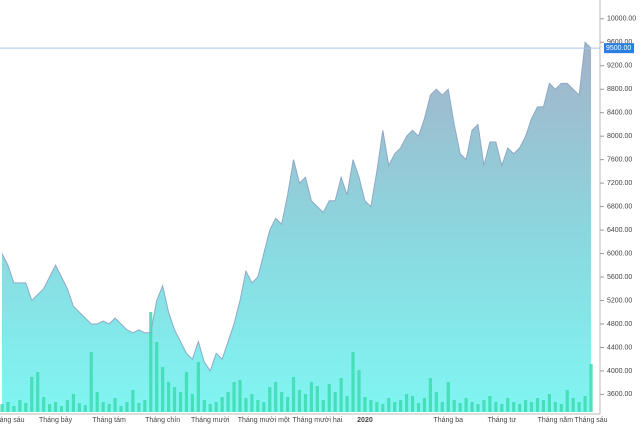 This screenshot has width=640, height=427. Describe the element at coordinates (619, 66) in the screenshot. I see `y-tick-label: 9200.00` at that location.